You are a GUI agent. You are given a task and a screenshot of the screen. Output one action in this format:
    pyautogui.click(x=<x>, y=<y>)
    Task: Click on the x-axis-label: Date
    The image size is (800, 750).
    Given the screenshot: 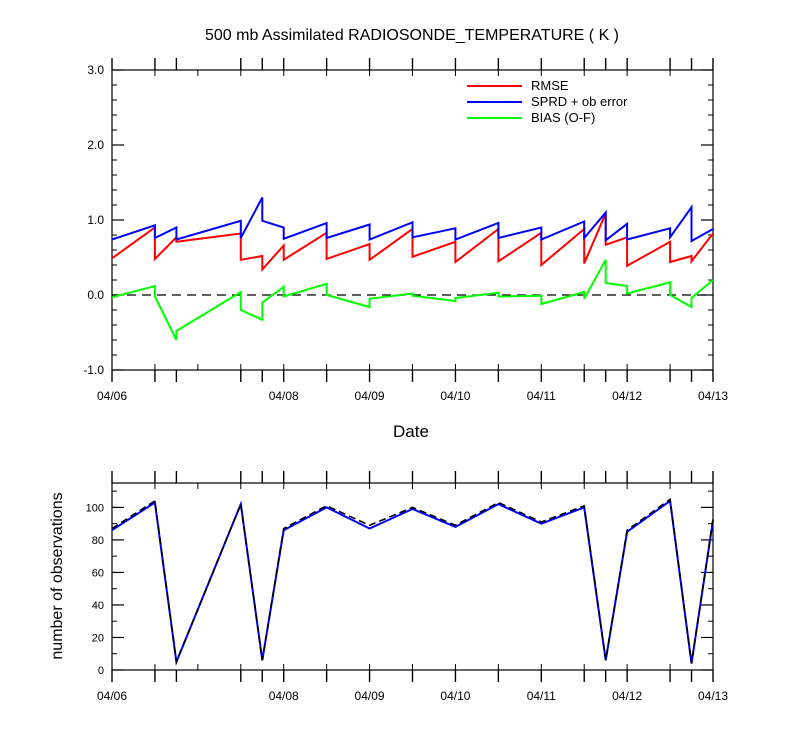 What is the action you would take?
    pyautogui.click(x=411, y=431)
    